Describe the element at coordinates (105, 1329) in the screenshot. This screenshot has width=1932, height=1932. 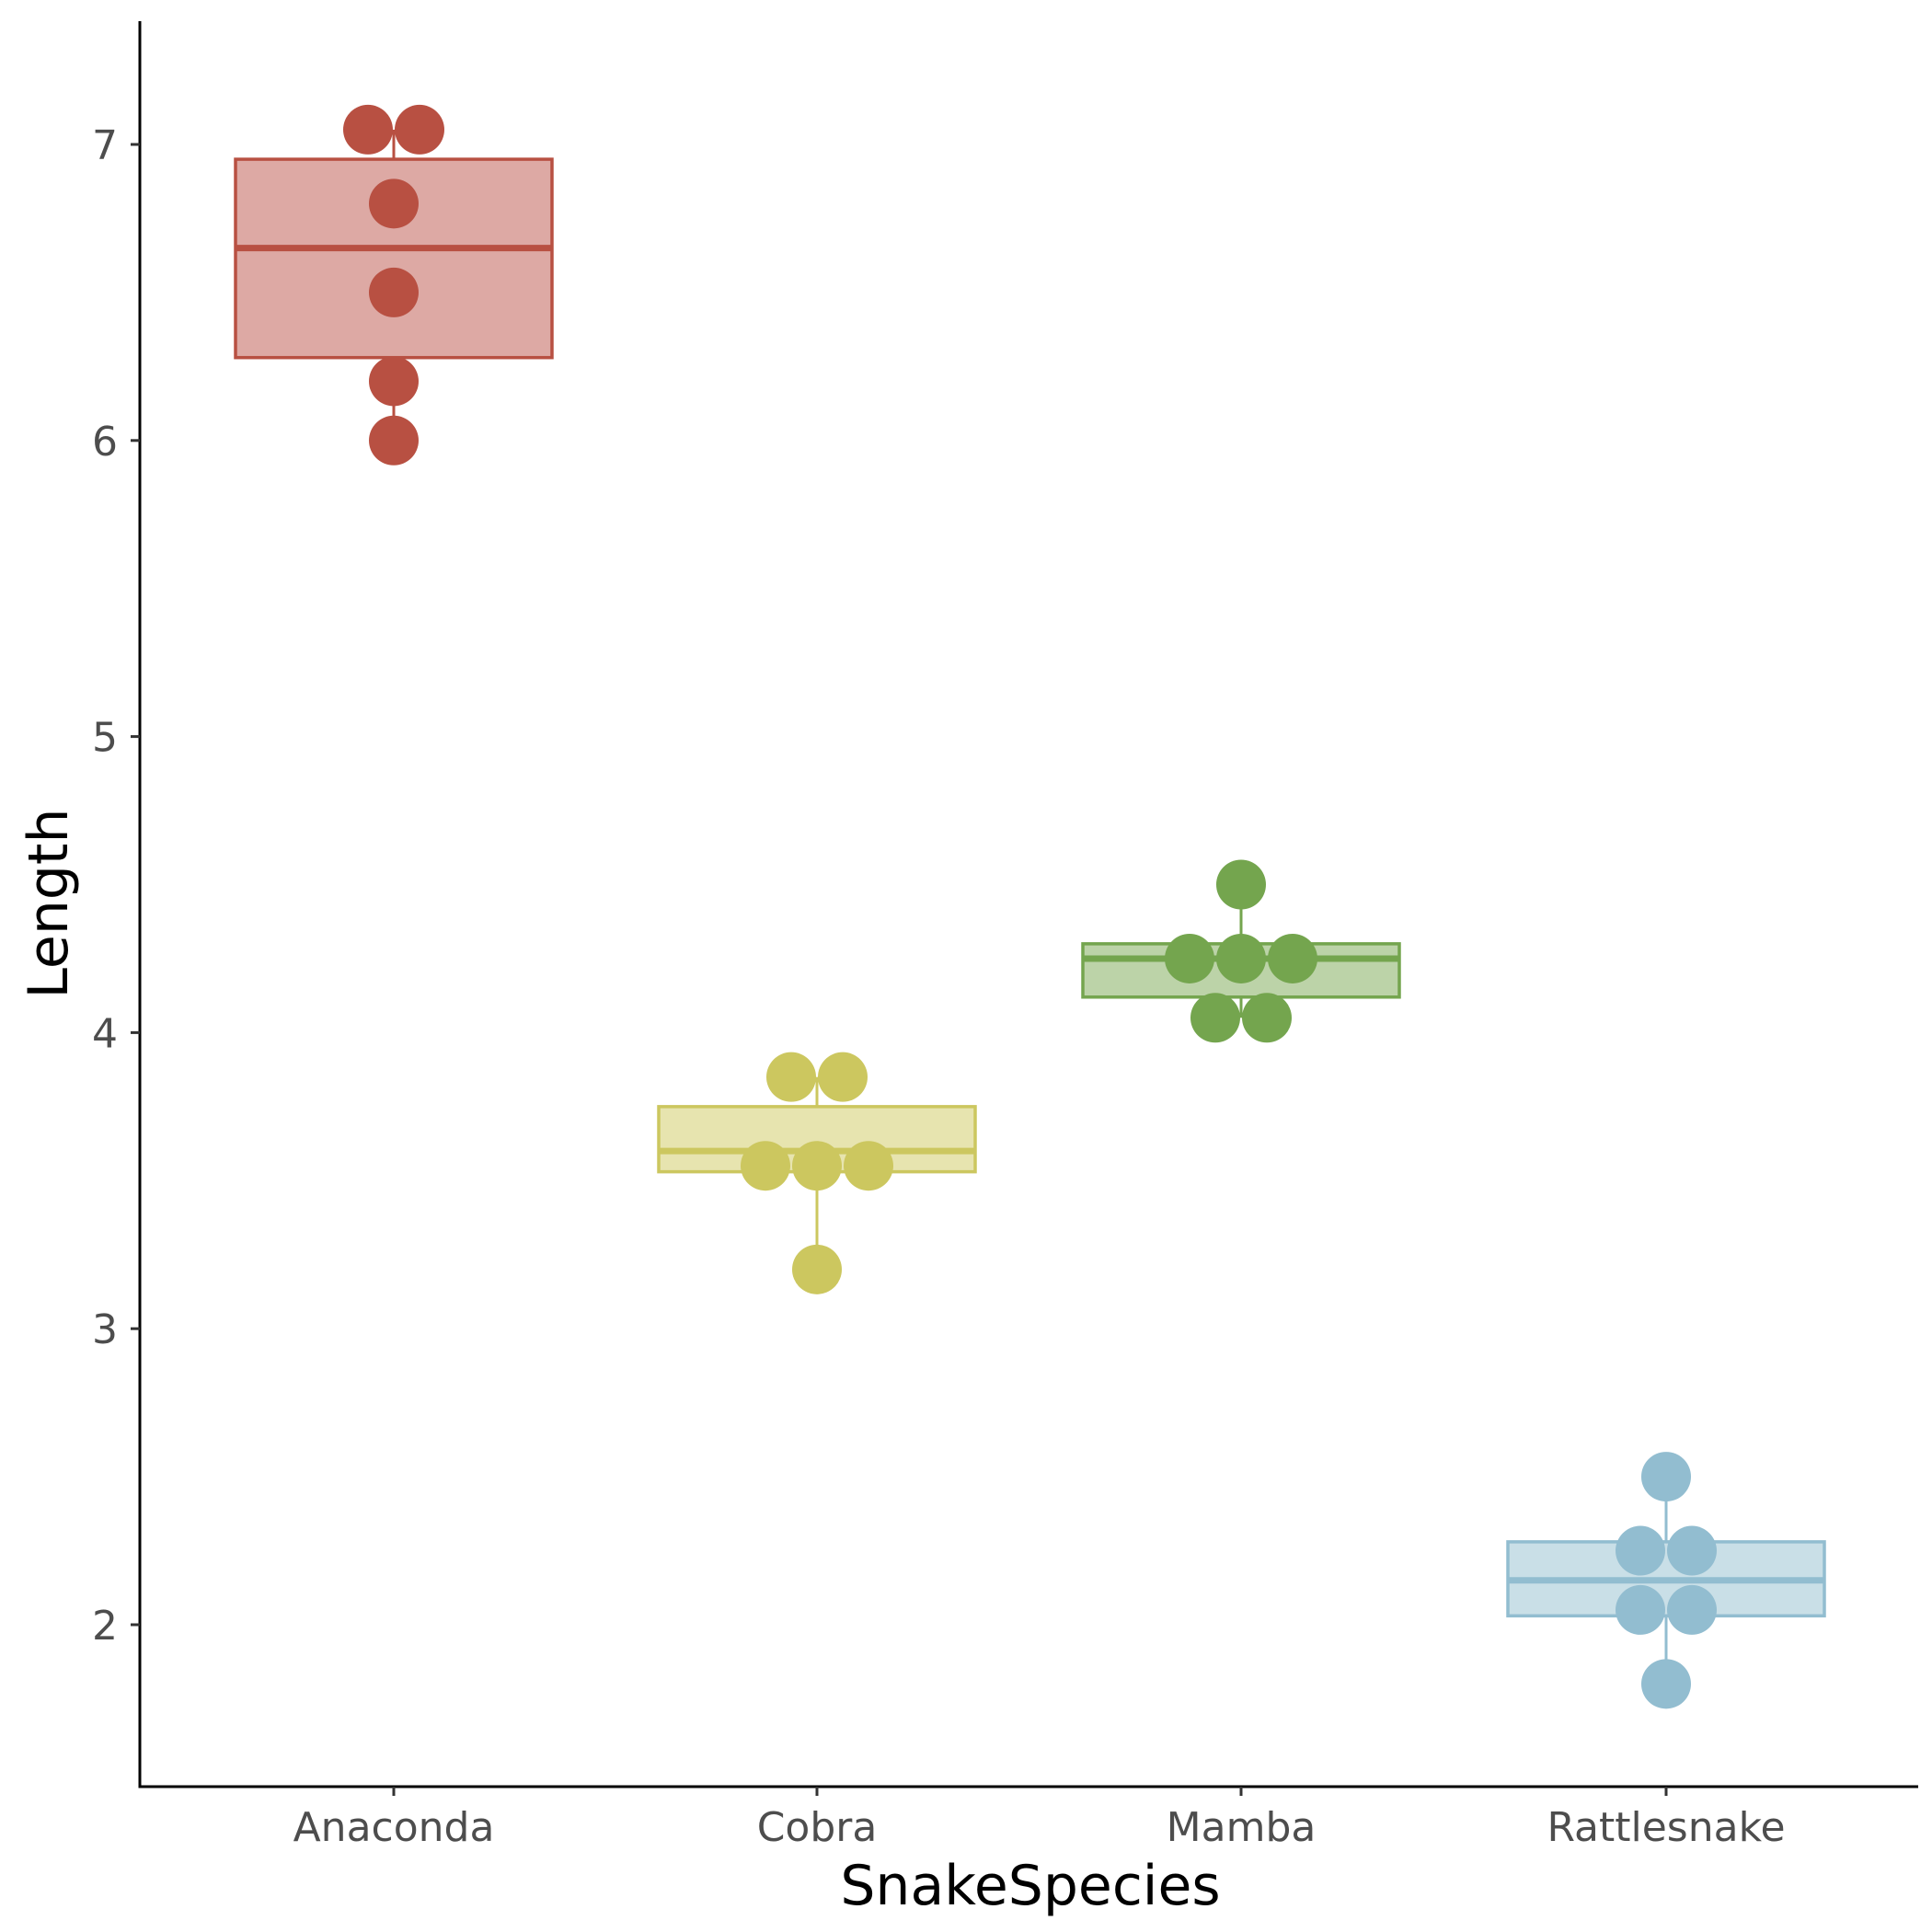
I see `y-tick-label: 3` at that location.